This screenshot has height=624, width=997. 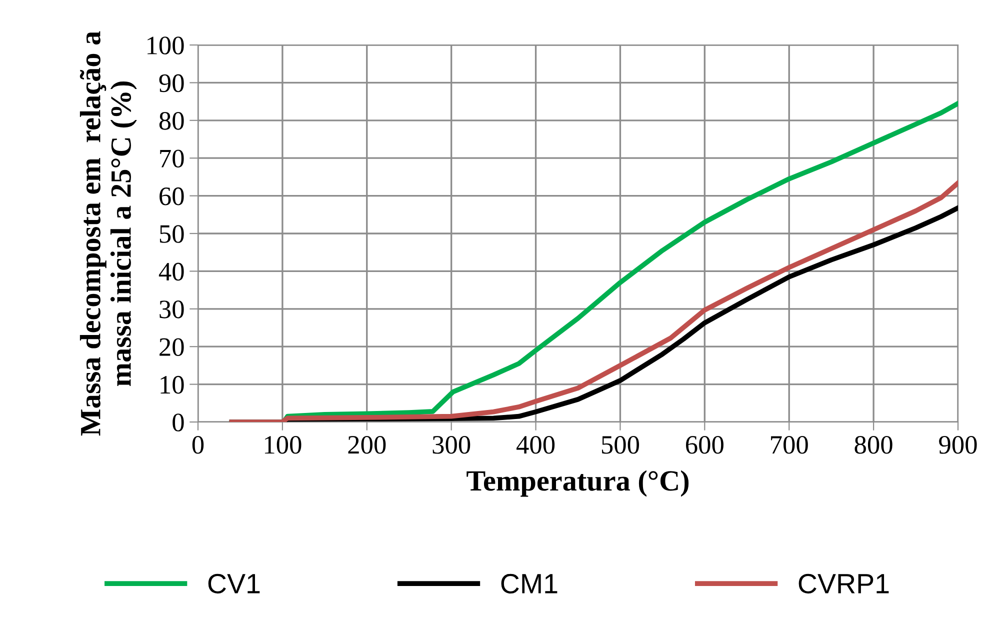 I want to click on y-tick-label: 100, so click(x=166, y=45).